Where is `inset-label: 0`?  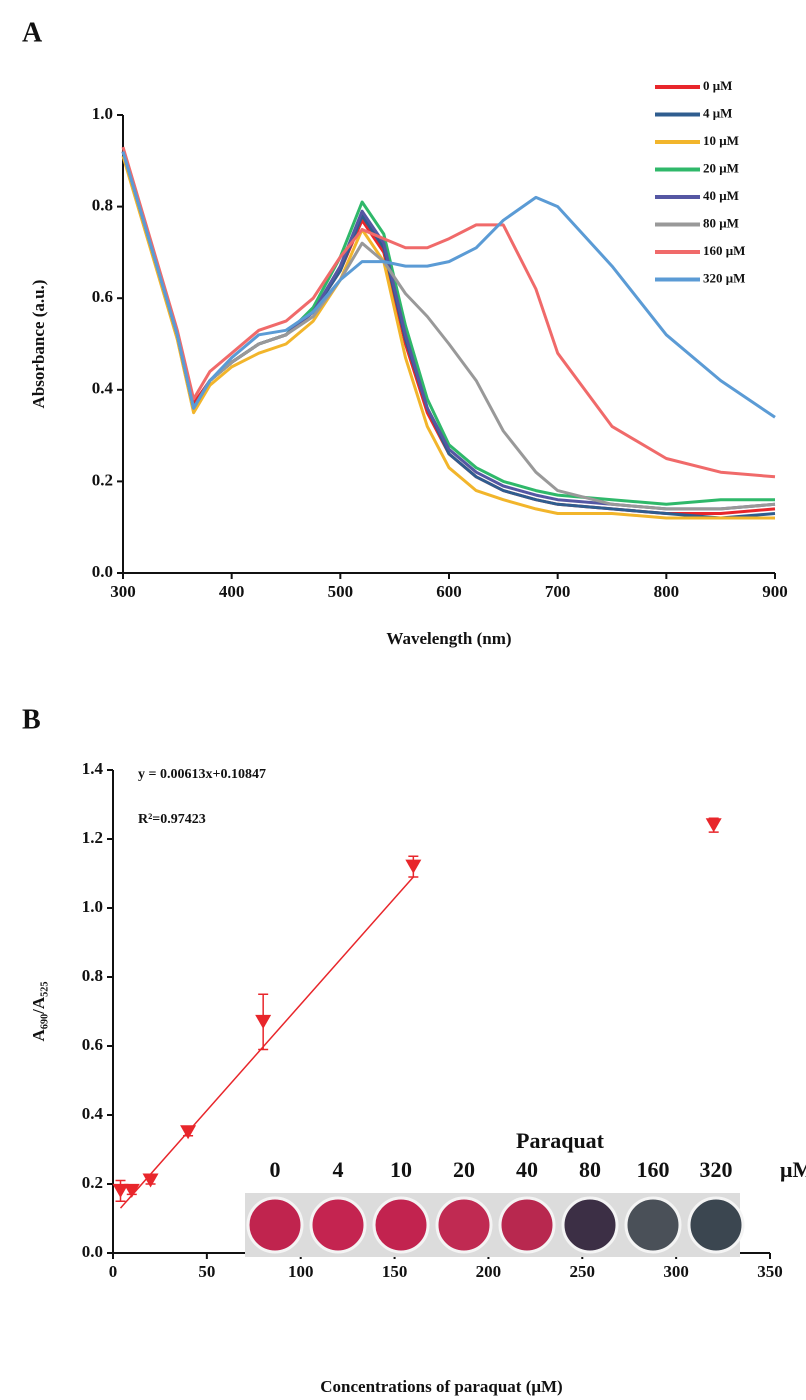
inset-label: 0 is located at coordinates (275, 1169).